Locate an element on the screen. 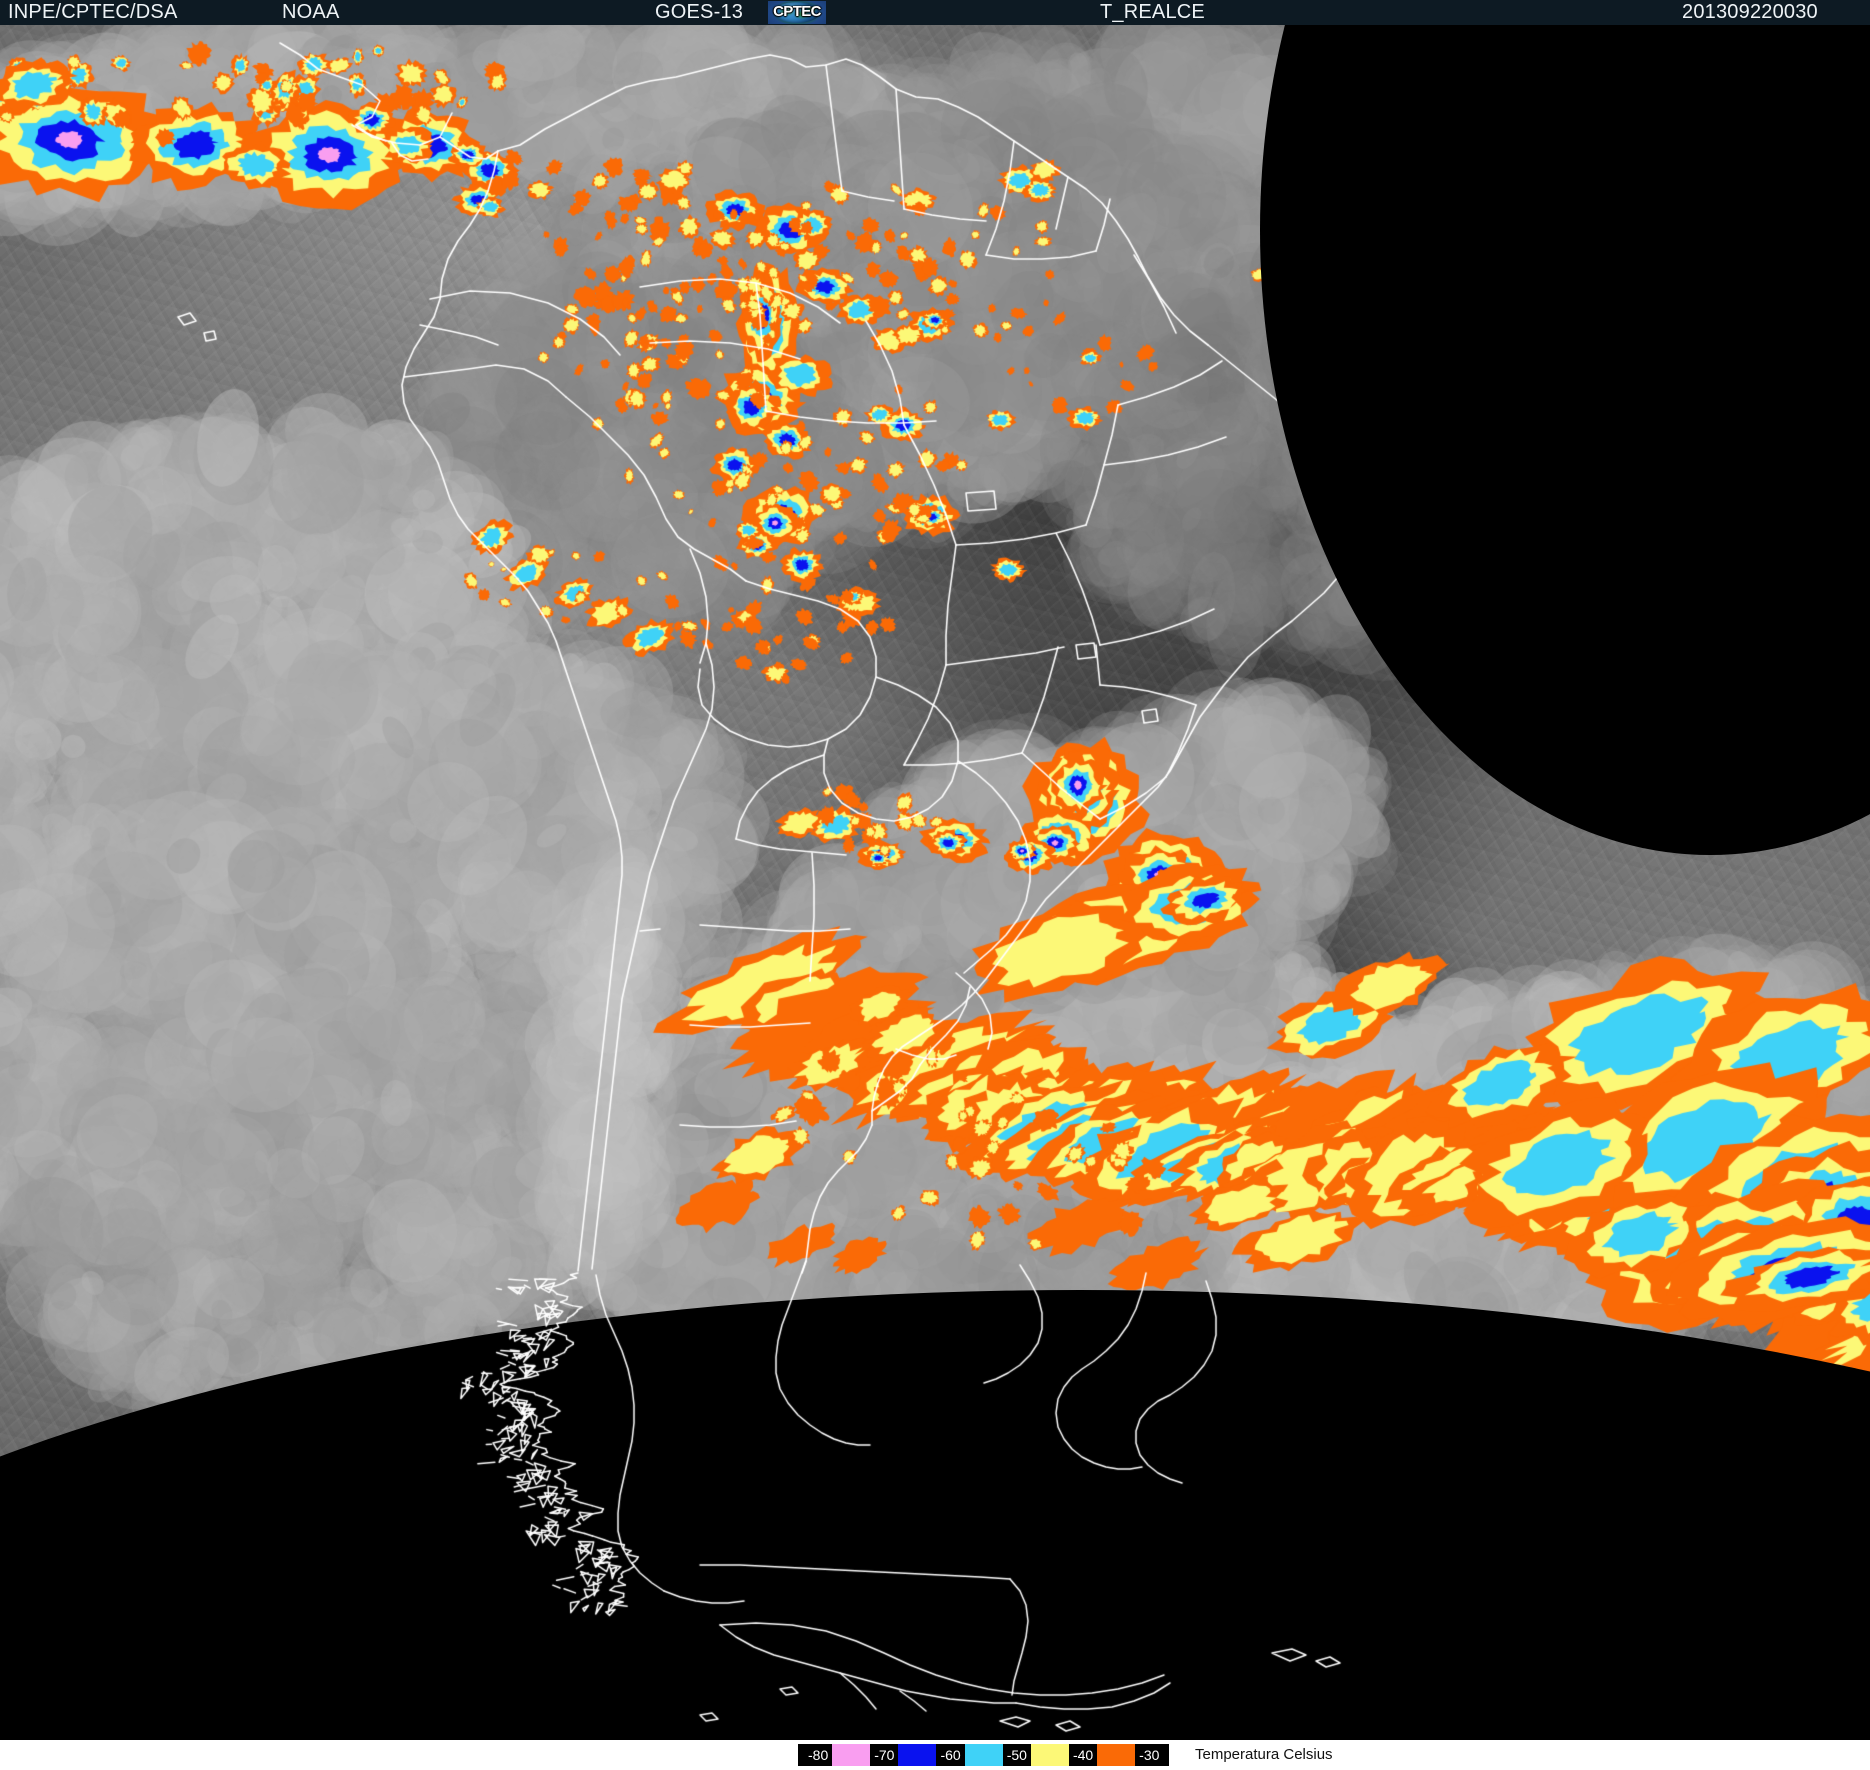  legend-label-40: -40 is located at coordinates (1083, 1755).